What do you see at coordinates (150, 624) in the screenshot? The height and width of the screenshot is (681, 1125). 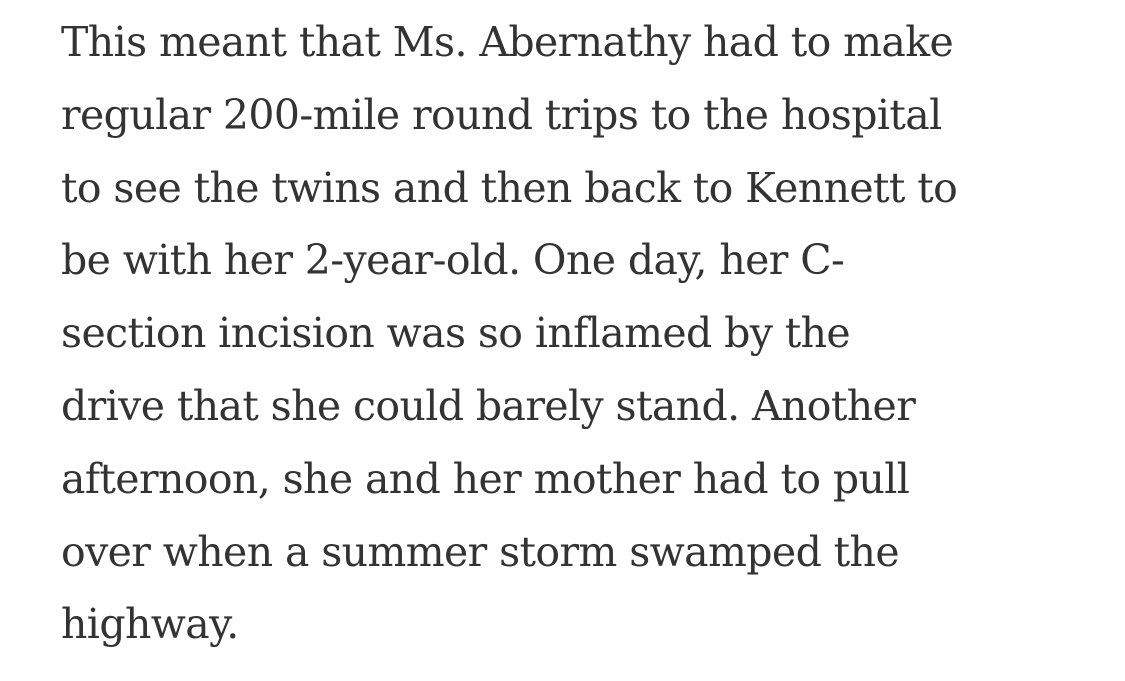 I see `paragraph-line-9: highway.` at bounding box center [150, 624].